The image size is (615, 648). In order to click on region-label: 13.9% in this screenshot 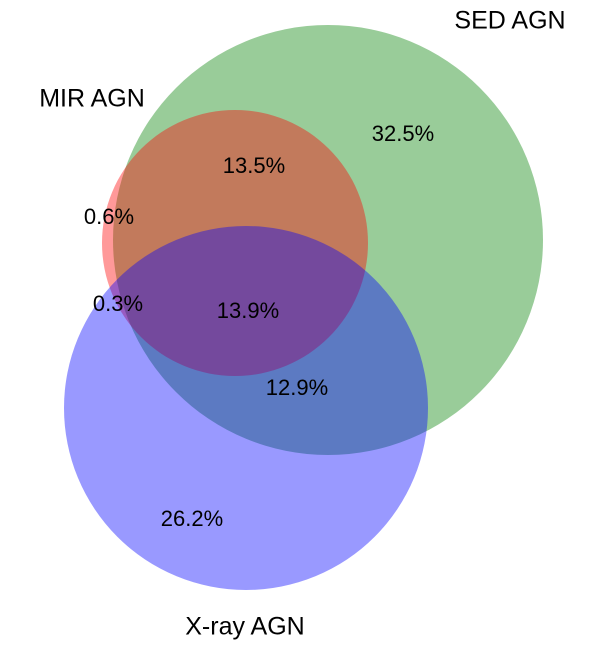, I will do `click(248, 310)`.